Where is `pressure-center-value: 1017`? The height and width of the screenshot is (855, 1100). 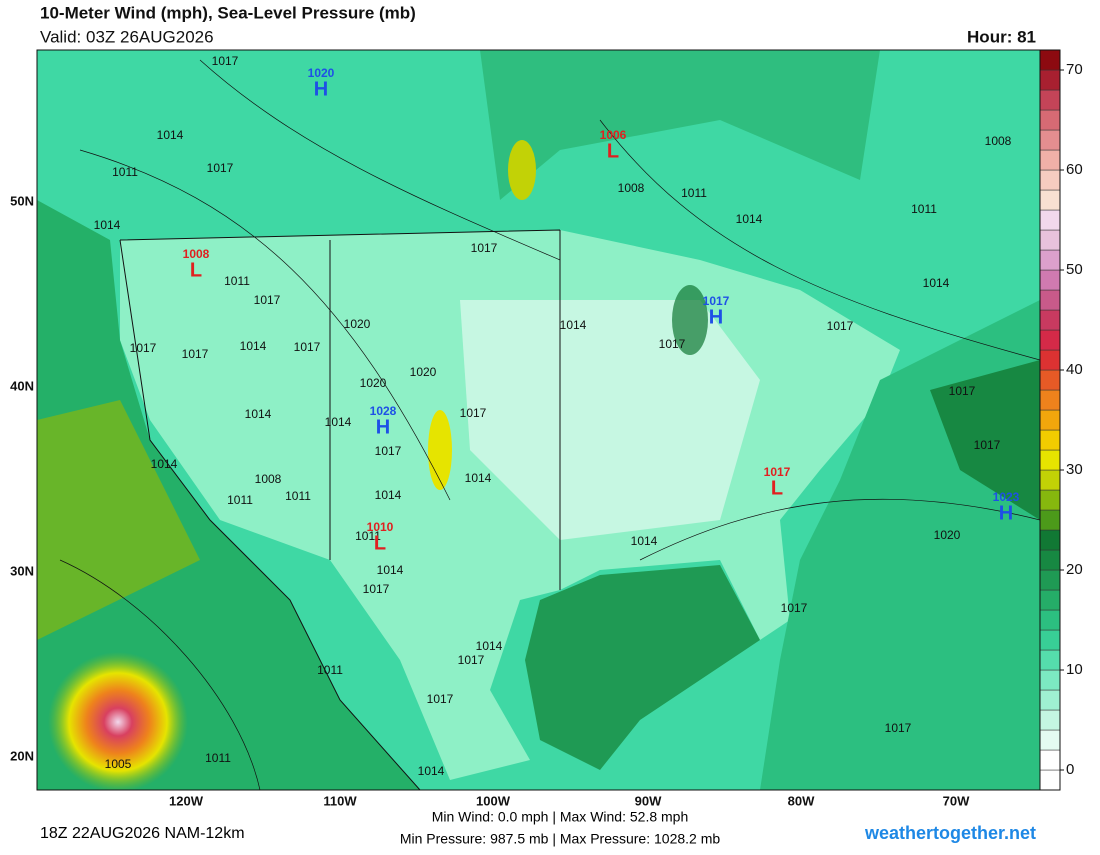 pressure-center-value: 1017 is located at coordinates (716, 301).